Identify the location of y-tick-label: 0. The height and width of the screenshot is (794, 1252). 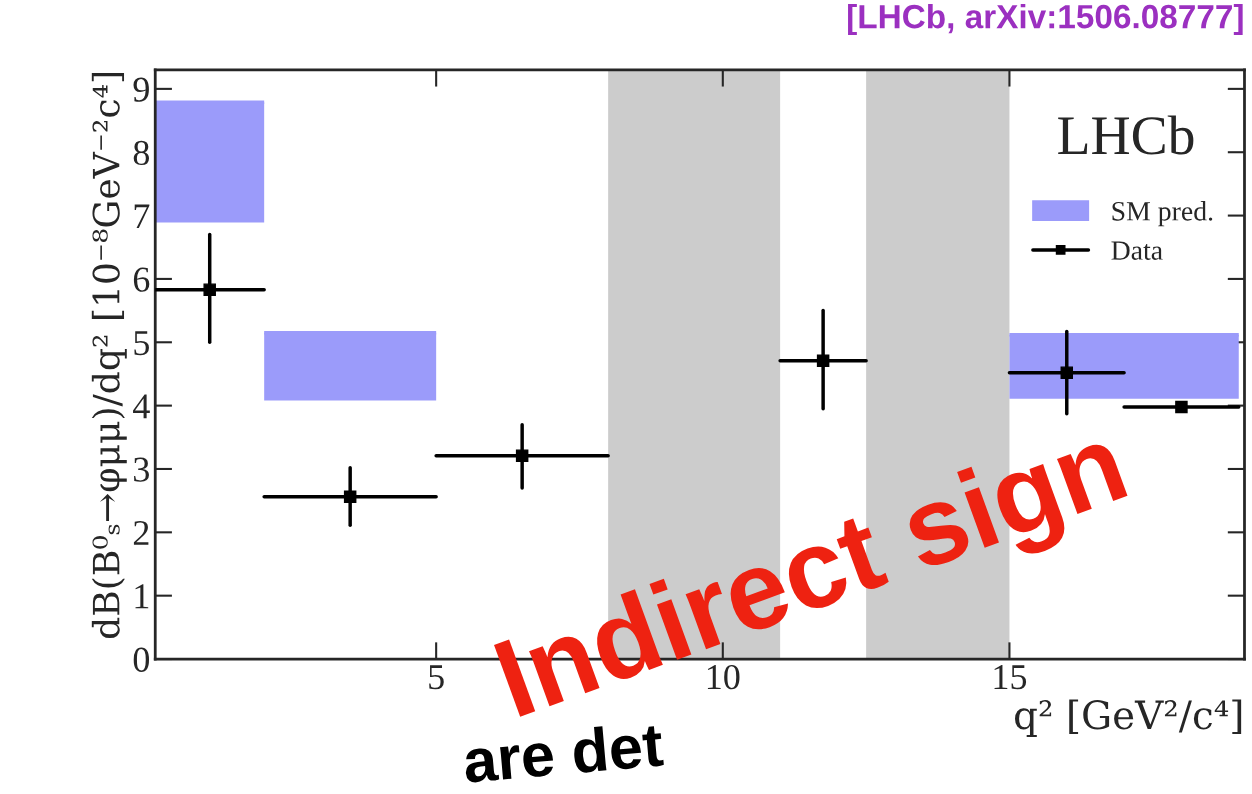
(141, 659).